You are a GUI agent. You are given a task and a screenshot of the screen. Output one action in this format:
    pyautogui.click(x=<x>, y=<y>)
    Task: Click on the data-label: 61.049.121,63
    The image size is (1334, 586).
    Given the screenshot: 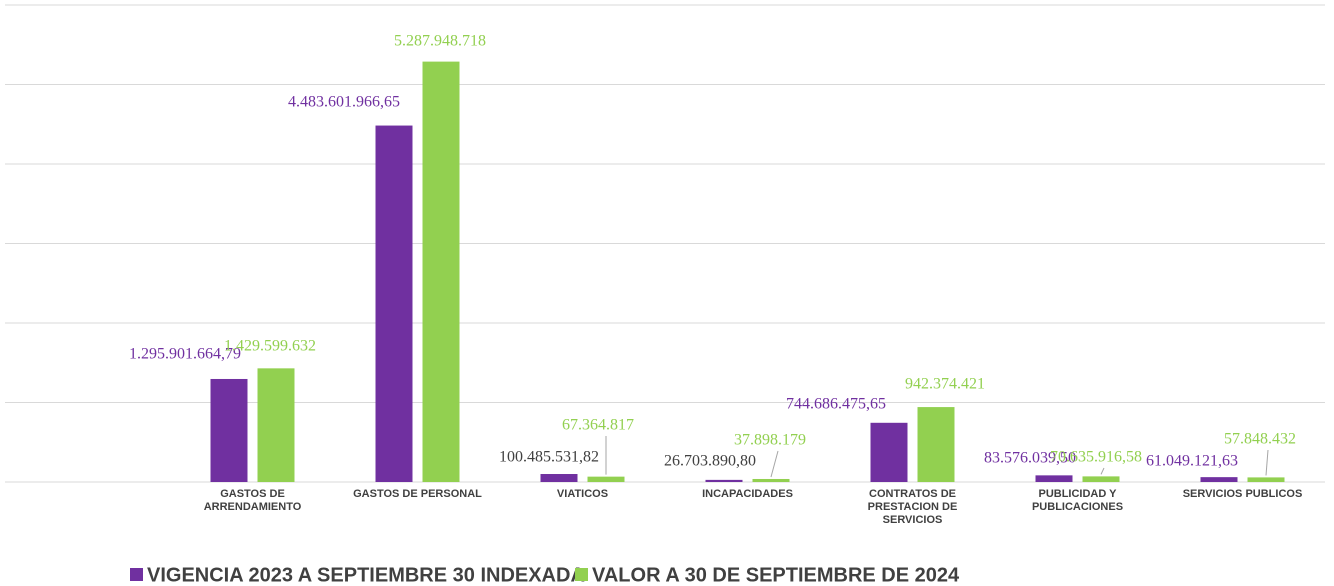 What is the action you would take?
    pyautogui.click(x=1192, y=461)
    